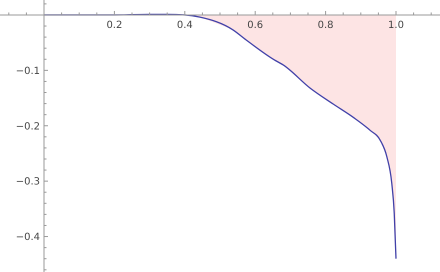 Image resolution: width=440 pixels, height=272 pixels. I want to click on y-tick-label: −0.4, so click(28, 238).